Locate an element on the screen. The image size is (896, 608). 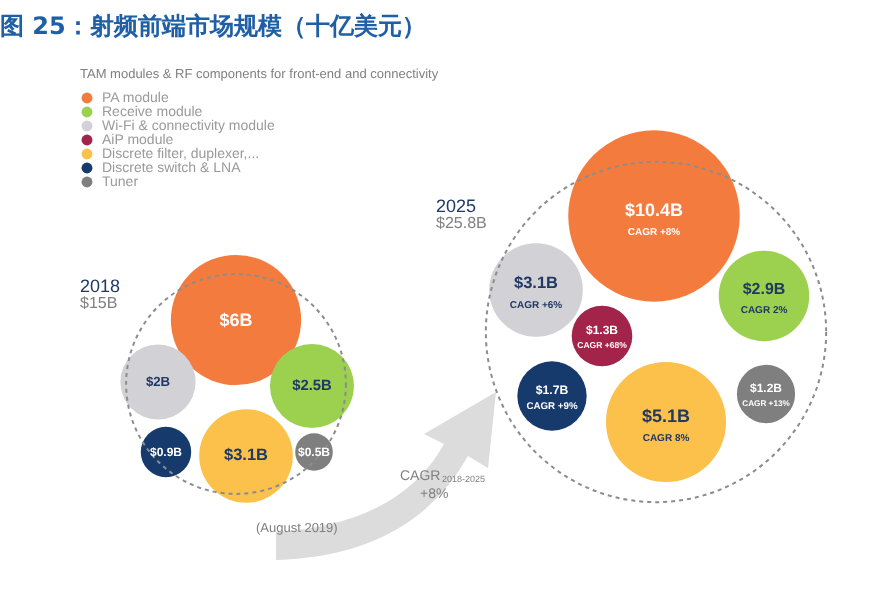
category-label: 2025 is located at coordinates (456, 206).